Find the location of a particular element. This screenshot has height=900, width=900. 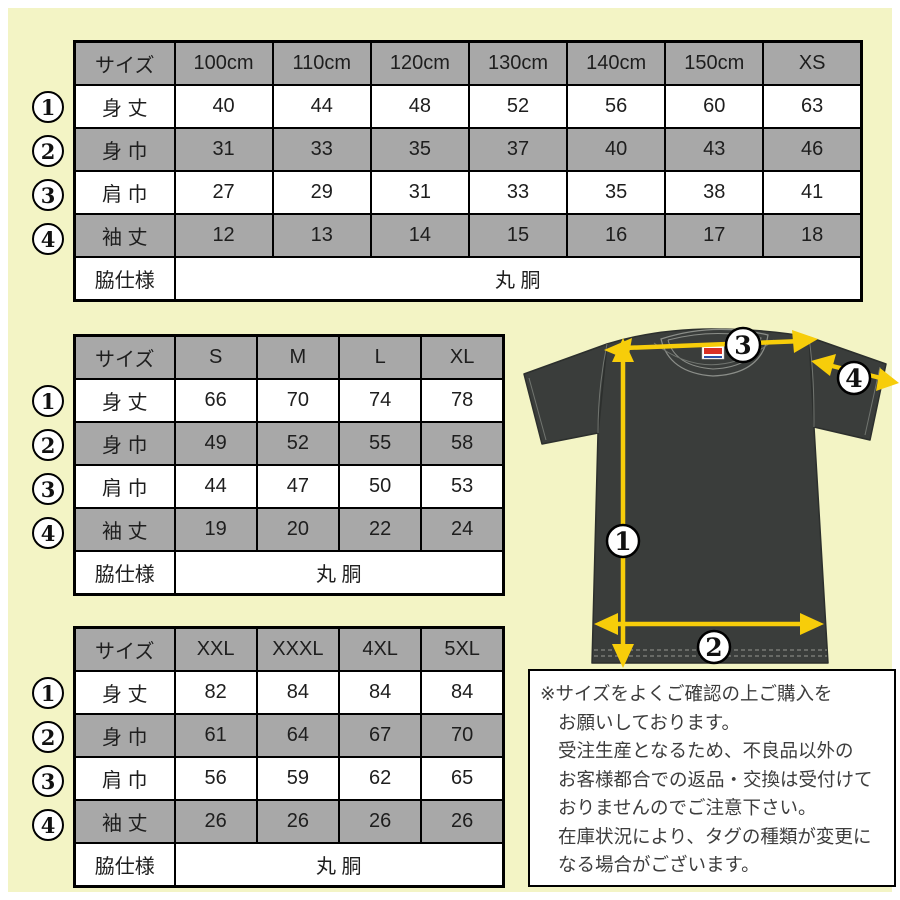

note-line: お客様都合での返品・交換は受付けて is located at coordinates (715, 779).